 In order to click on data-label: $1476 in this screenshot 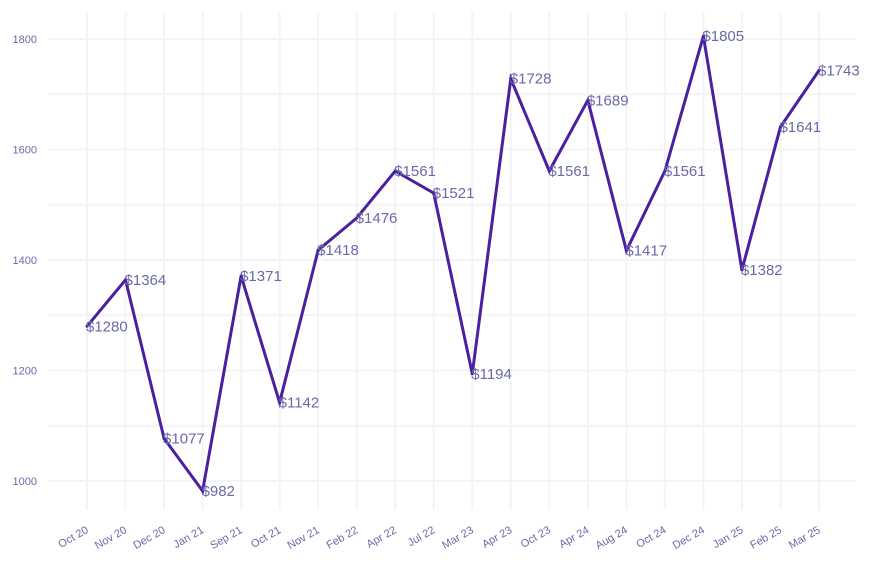, I will do `click(377, 218)`.